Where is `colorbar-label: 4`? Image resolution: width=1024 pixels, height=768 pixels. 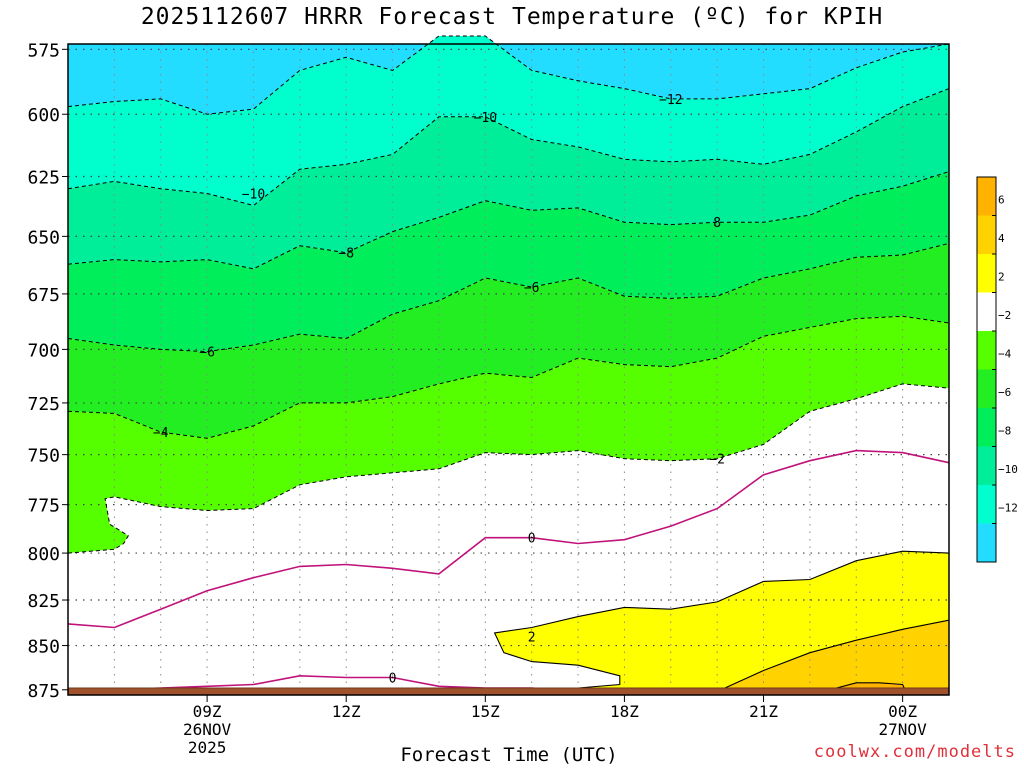 colorbar-label: 4 is located at coordinates (1001, 238).